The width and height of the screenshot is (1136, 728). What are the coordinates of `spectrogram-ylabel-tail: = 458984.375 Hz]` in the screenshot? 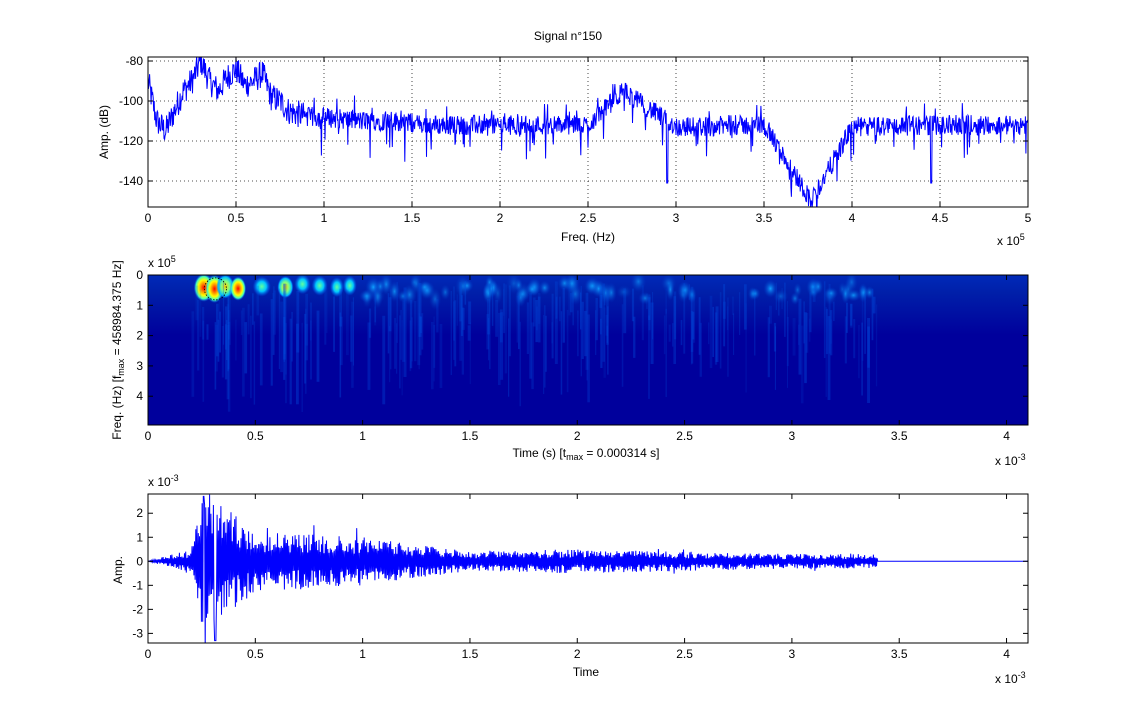 It's located at (117, 309).